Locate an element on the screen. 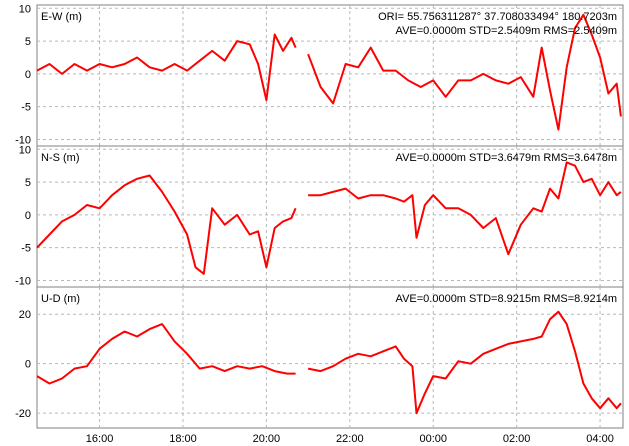 The width and height of the screenshot is (629, 446). x-tick-label: 16:00 is located at coordinates (100, 439).